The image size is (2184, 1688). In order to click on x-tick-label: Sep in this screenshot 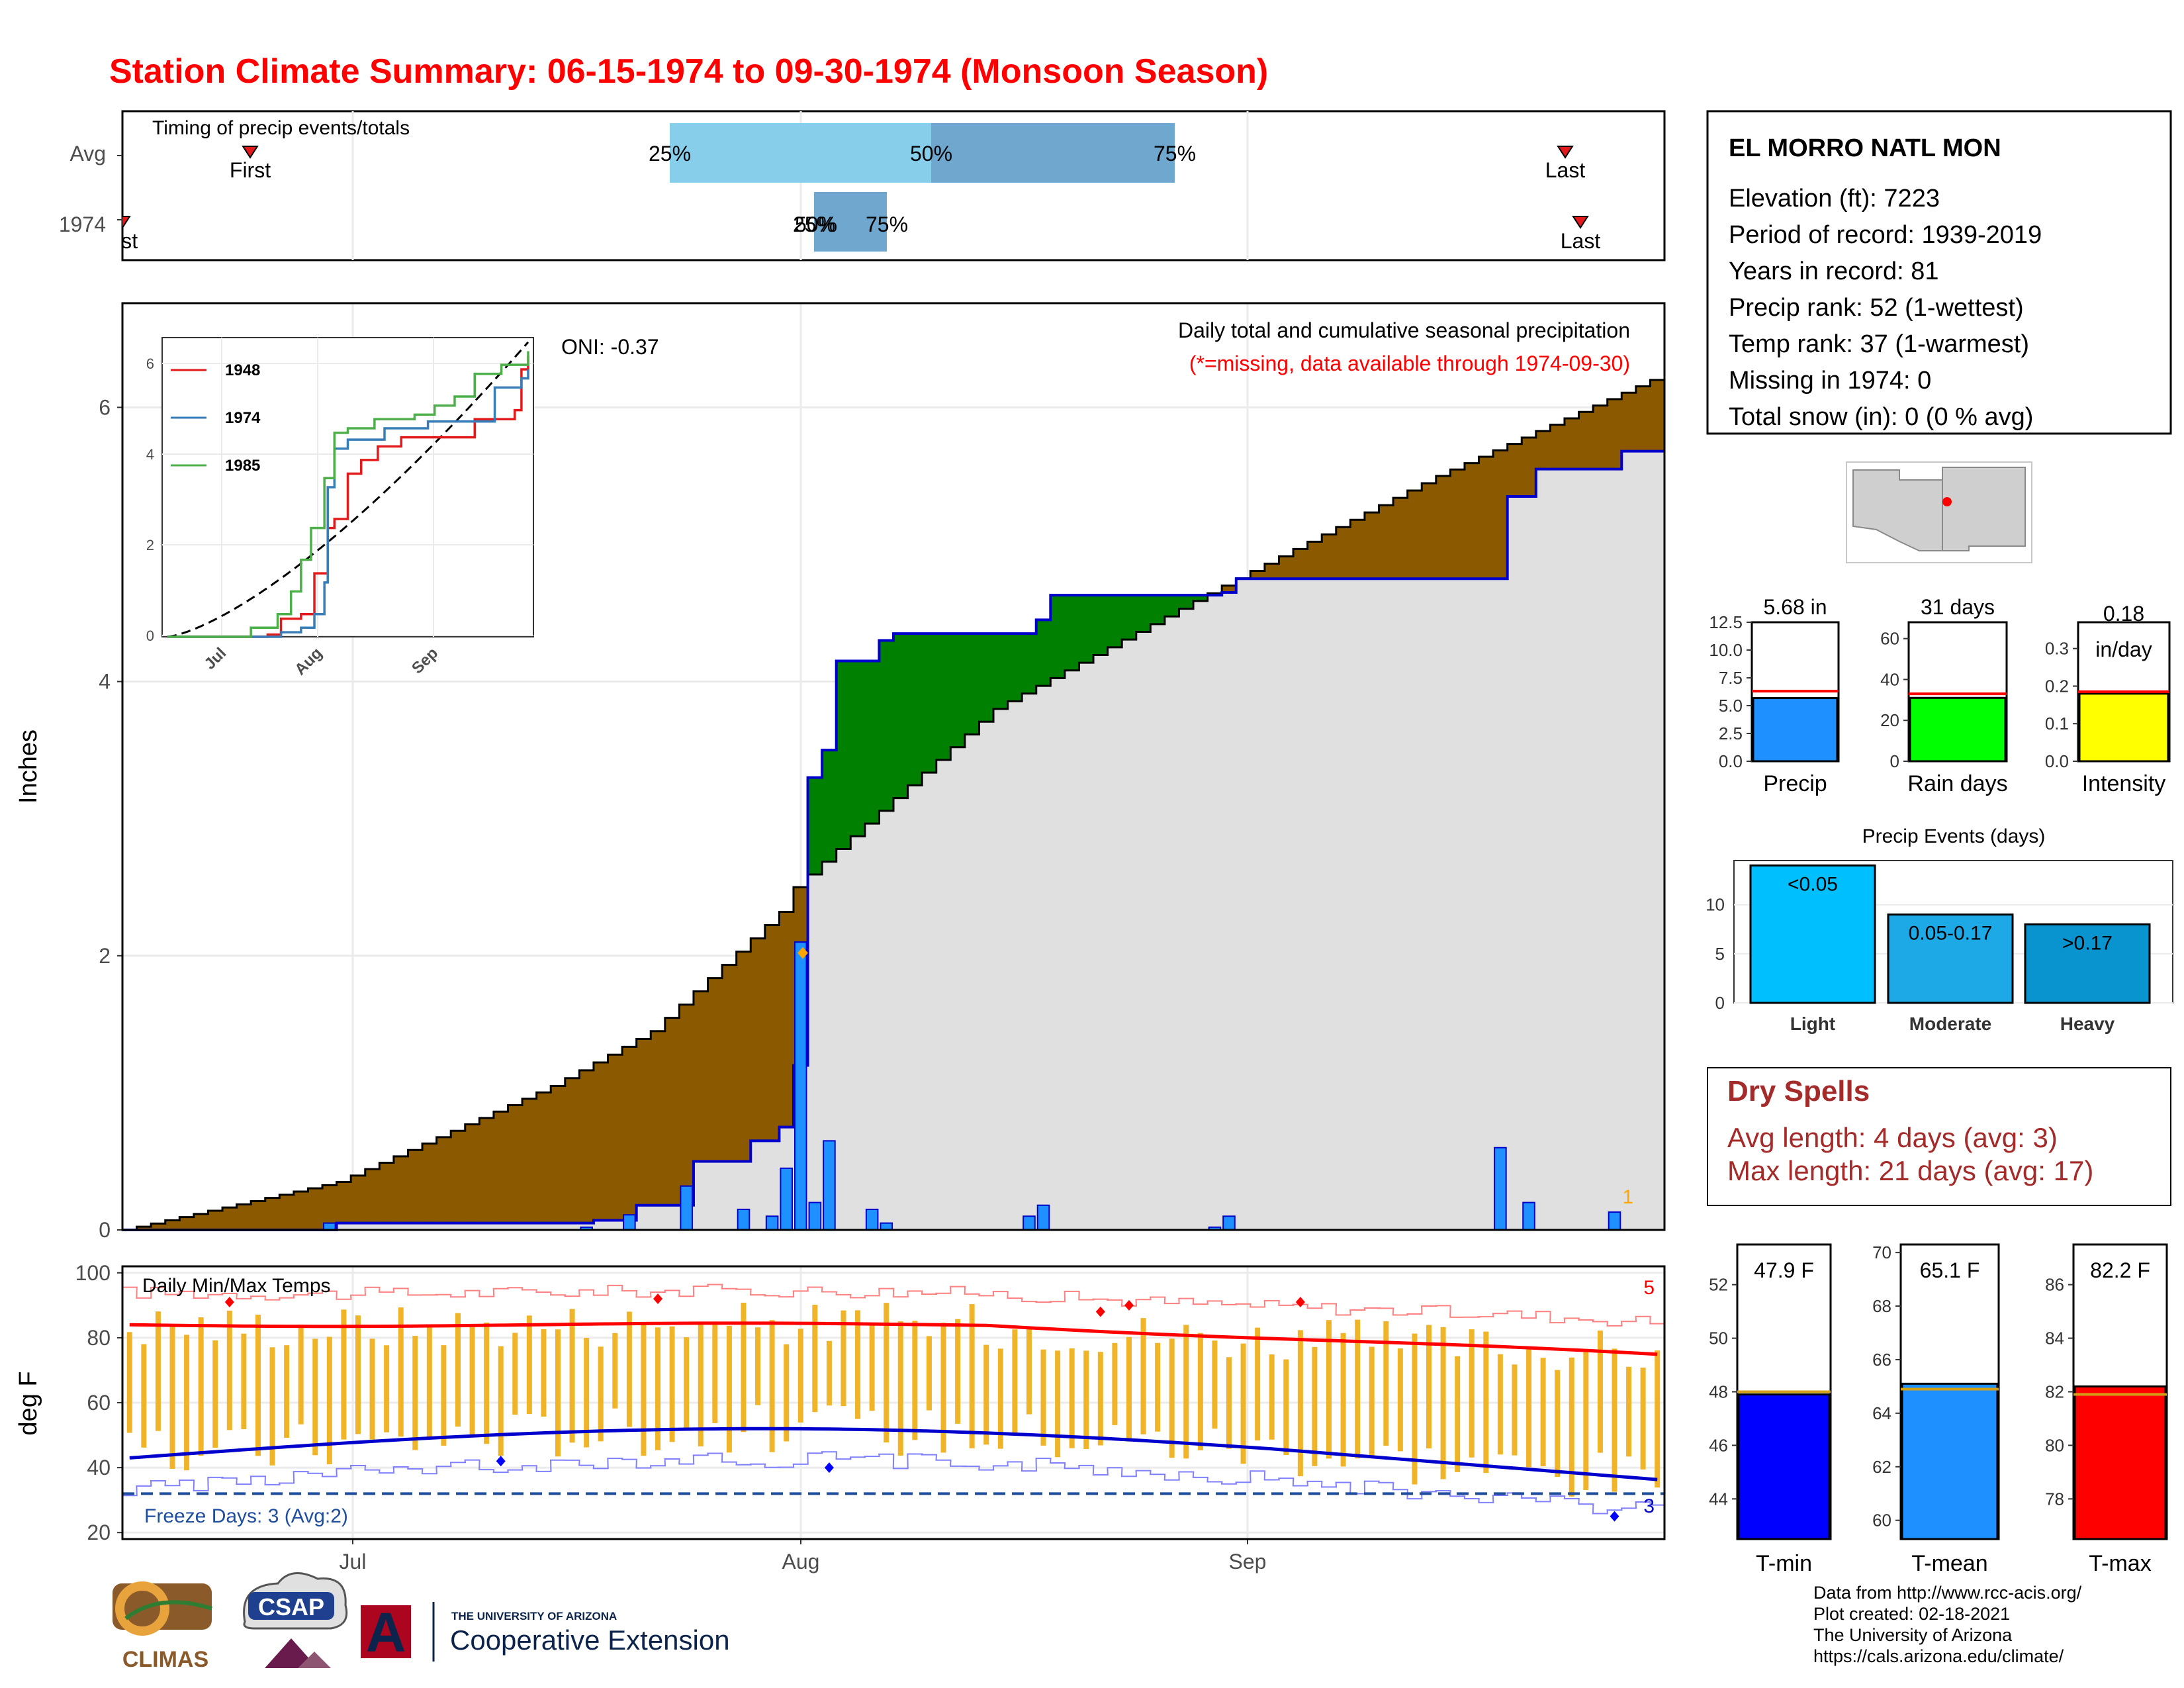, I will do `click(1248, 1561)`.